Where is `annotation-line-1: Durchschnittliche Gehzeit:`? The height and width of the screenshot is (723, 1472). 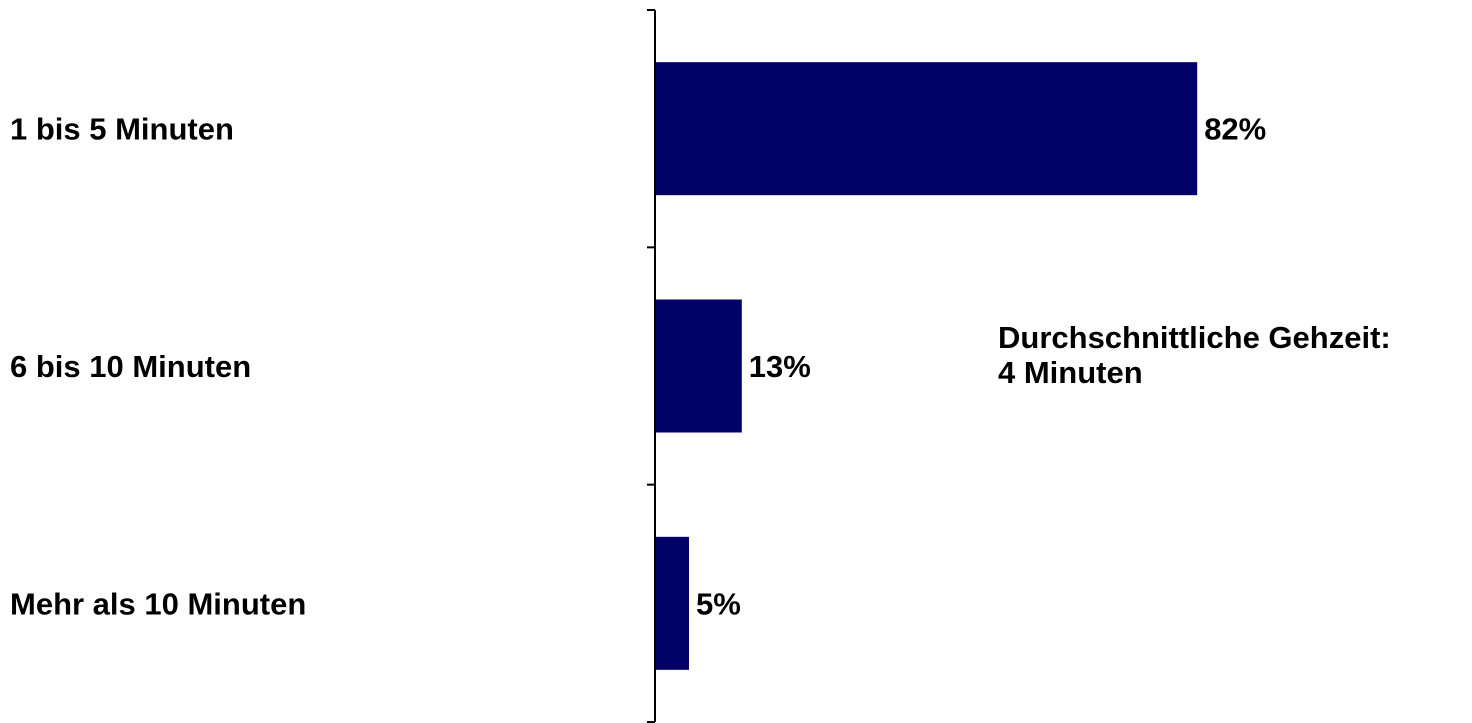 annotation-line-1: Durchschnittliche Gehzeit: is located at coordinates (1194, 337).